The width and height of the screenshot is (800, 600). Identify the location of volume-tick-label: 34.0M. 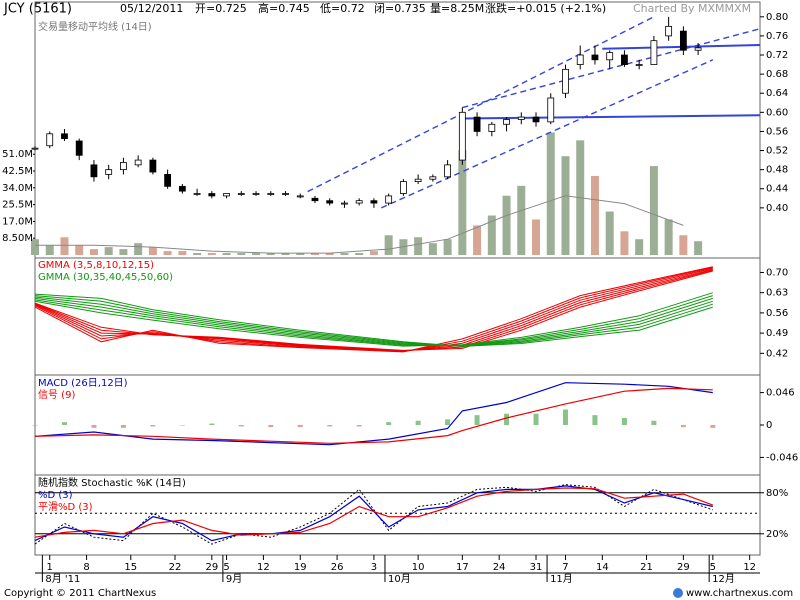
(17, 188).